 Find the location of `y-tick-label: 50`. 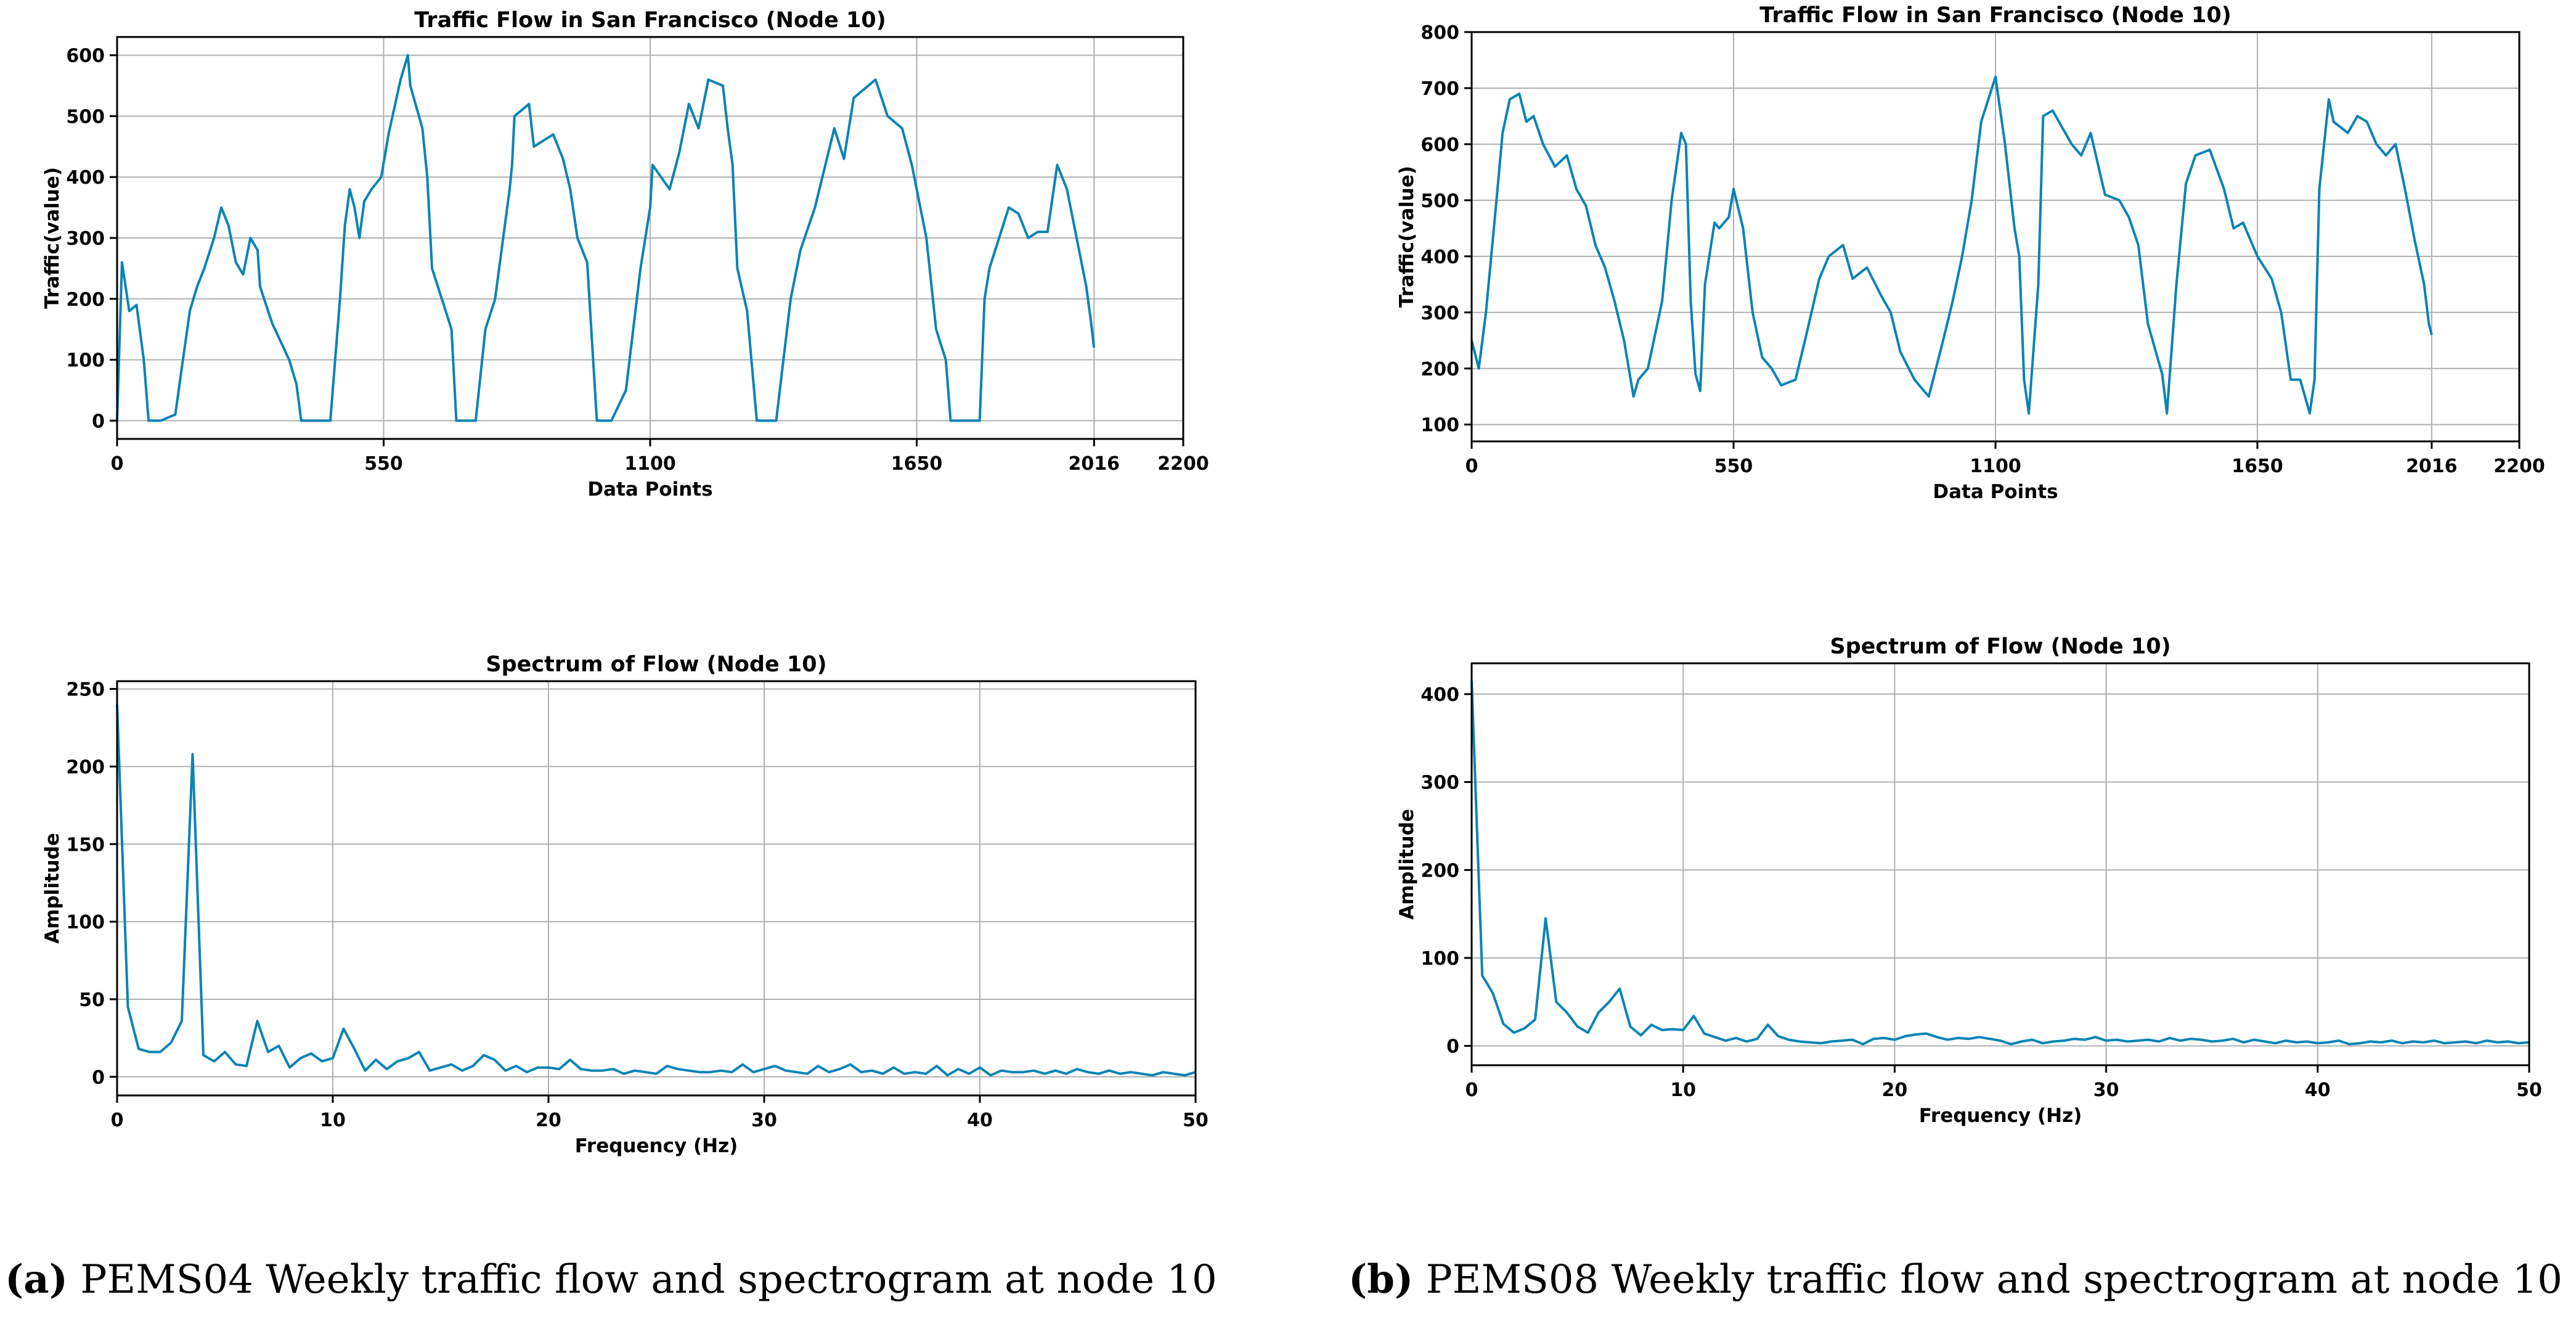

y-tick-label: 50 is located at coordinates (92, 1000).